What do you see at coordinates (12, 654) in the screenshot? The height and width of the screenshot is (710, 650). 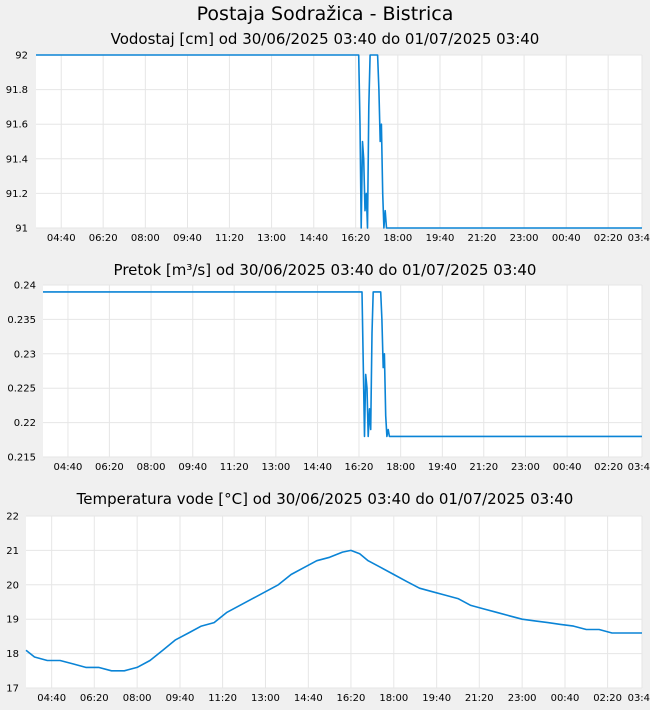 I see `y-tick-label: 18` at bounding box center [12, 654].